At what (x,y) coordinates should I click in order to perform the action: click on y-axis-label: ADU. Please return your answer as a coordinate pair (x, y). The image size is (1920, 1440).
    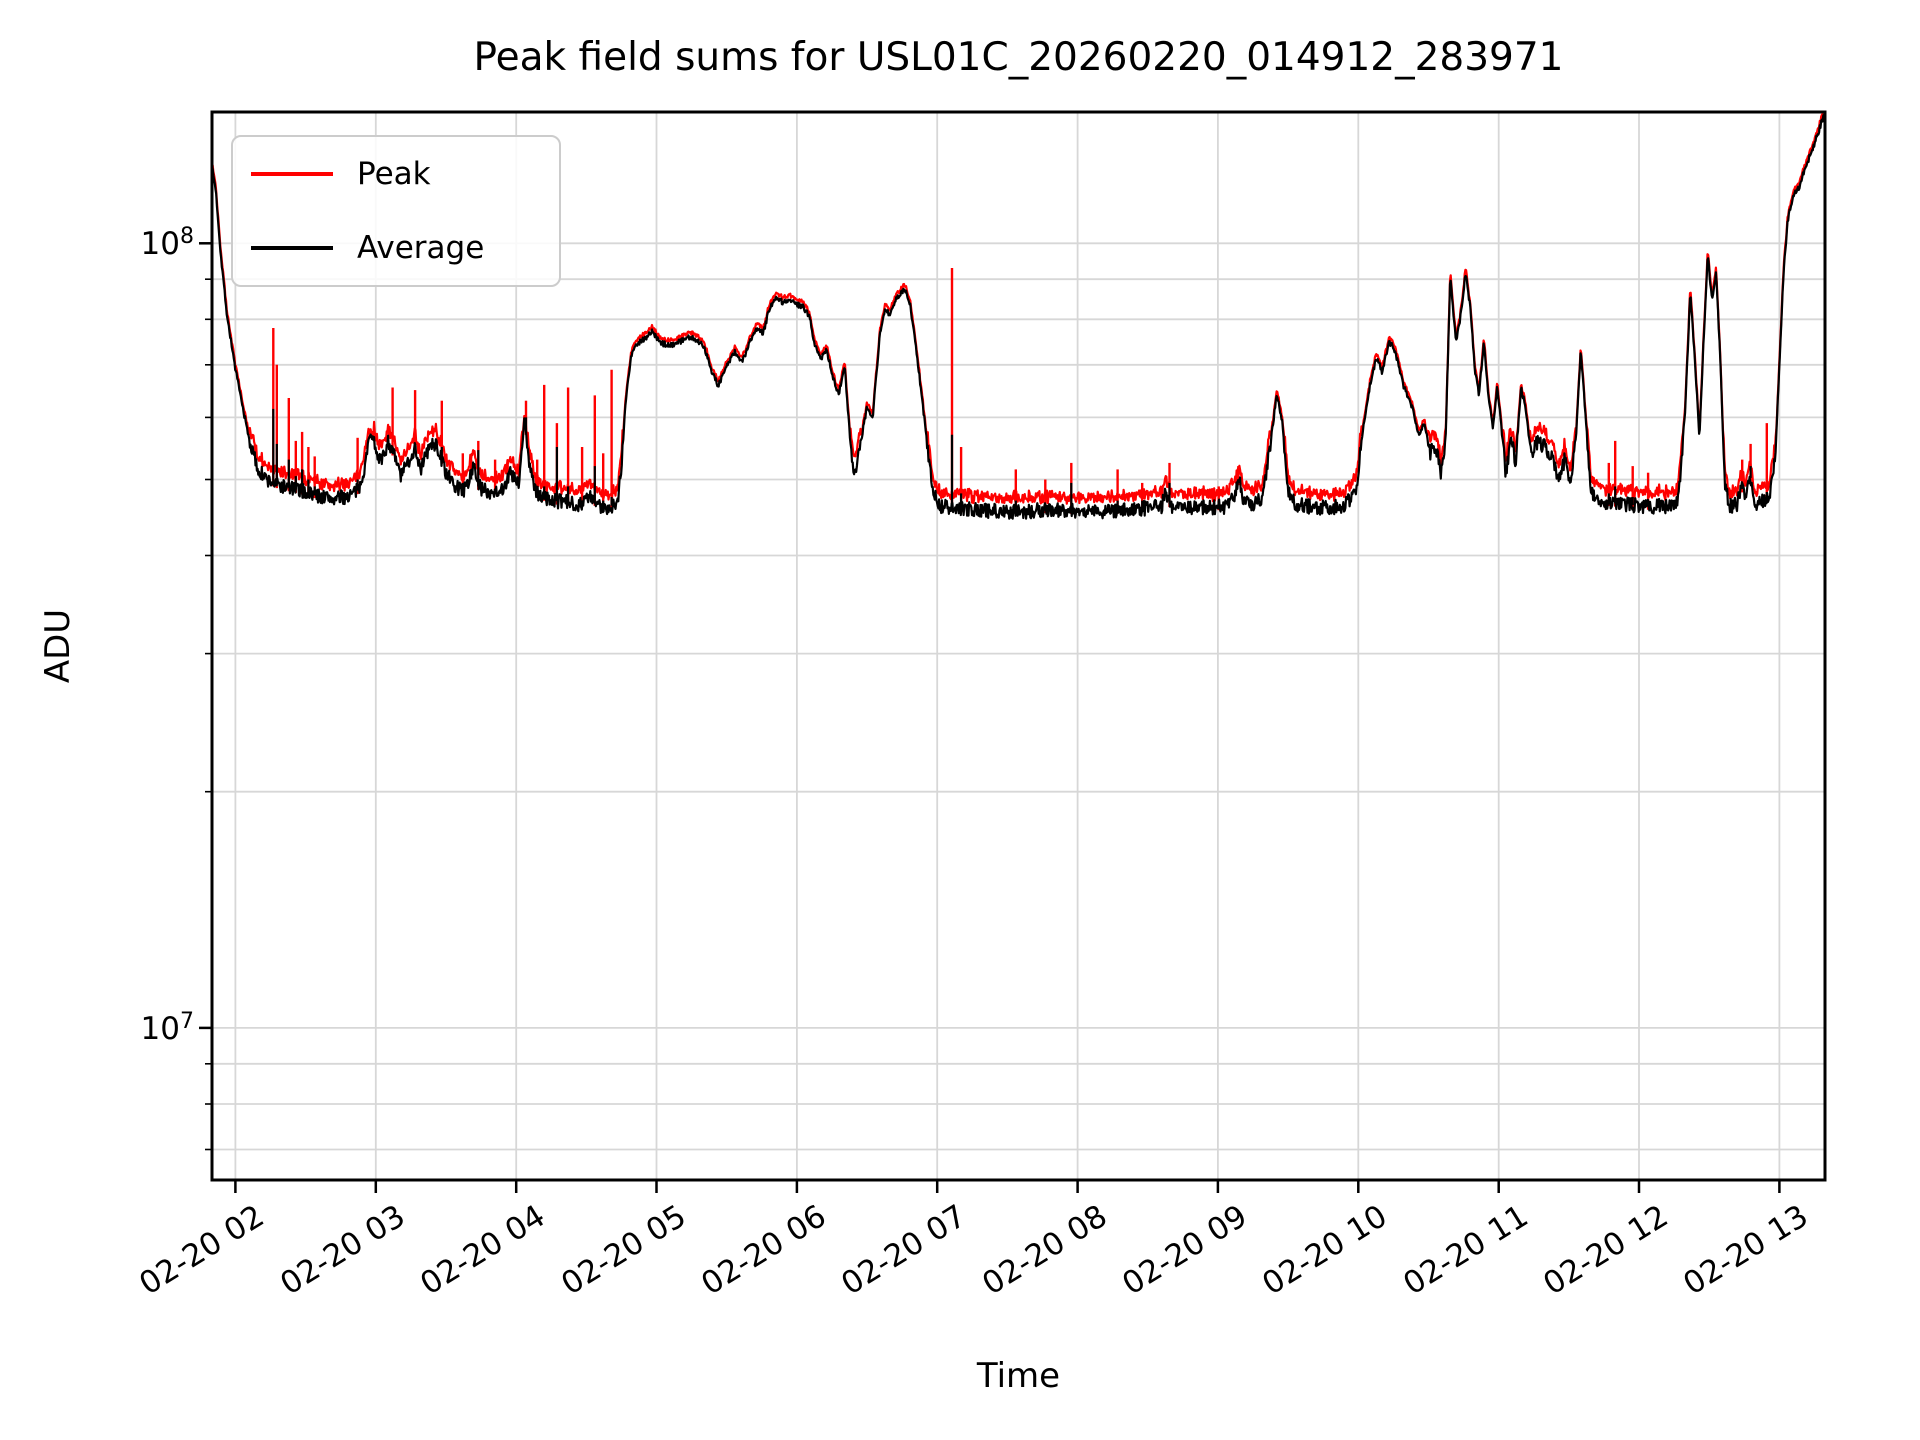
    Looking at the image, I should click on (58, 646).